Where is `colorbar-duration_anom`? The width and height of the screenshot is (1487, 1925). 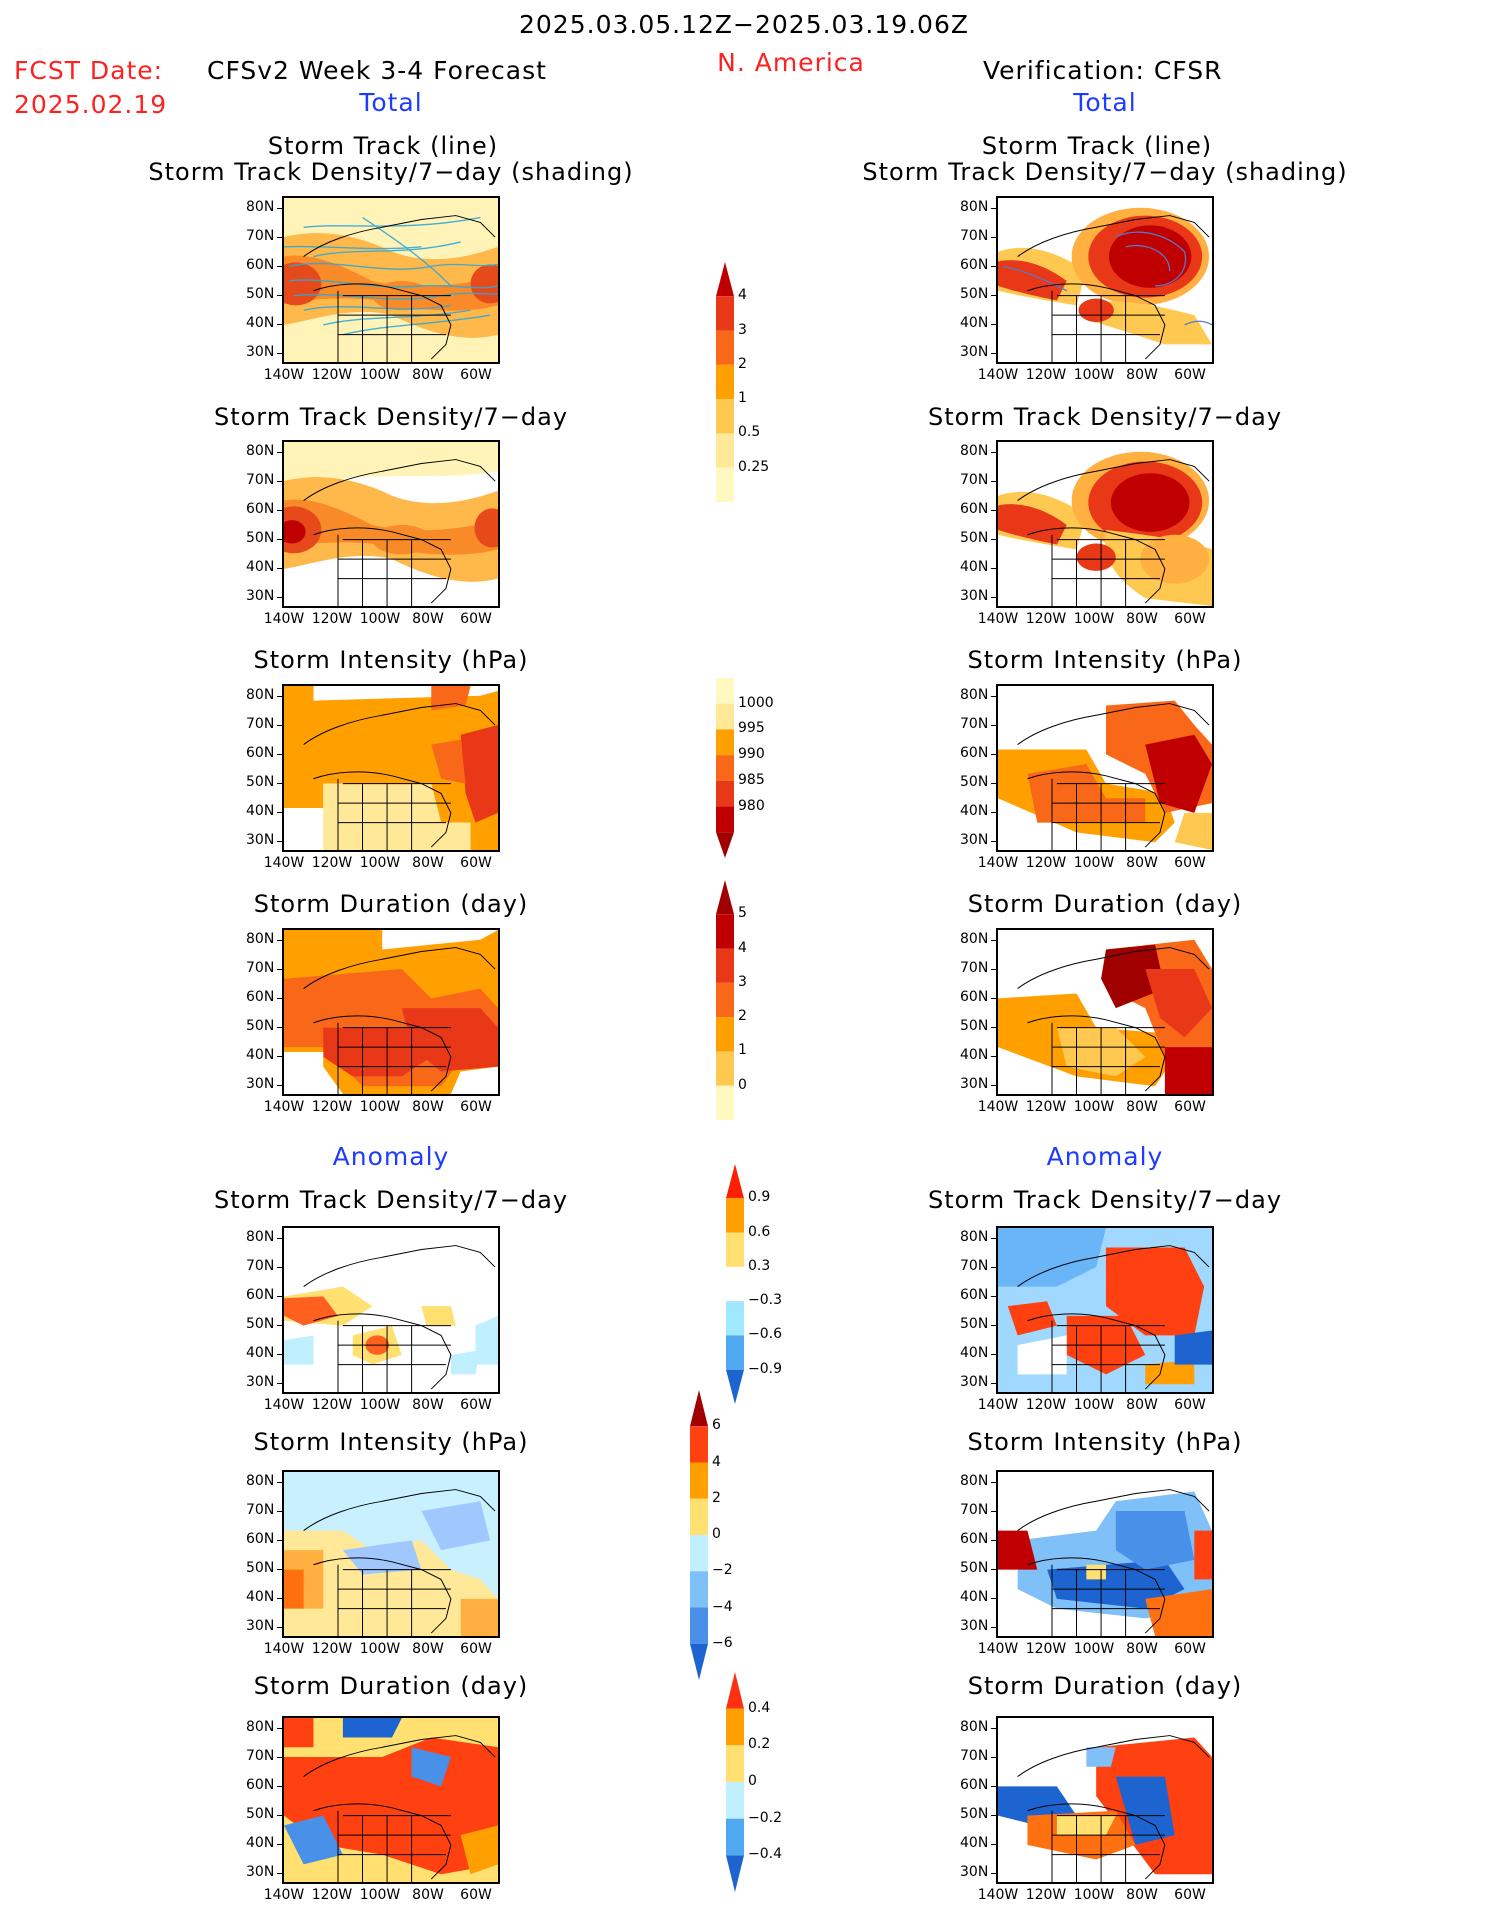
colorbar-duration_anom is located at coordinates (735, 1782).